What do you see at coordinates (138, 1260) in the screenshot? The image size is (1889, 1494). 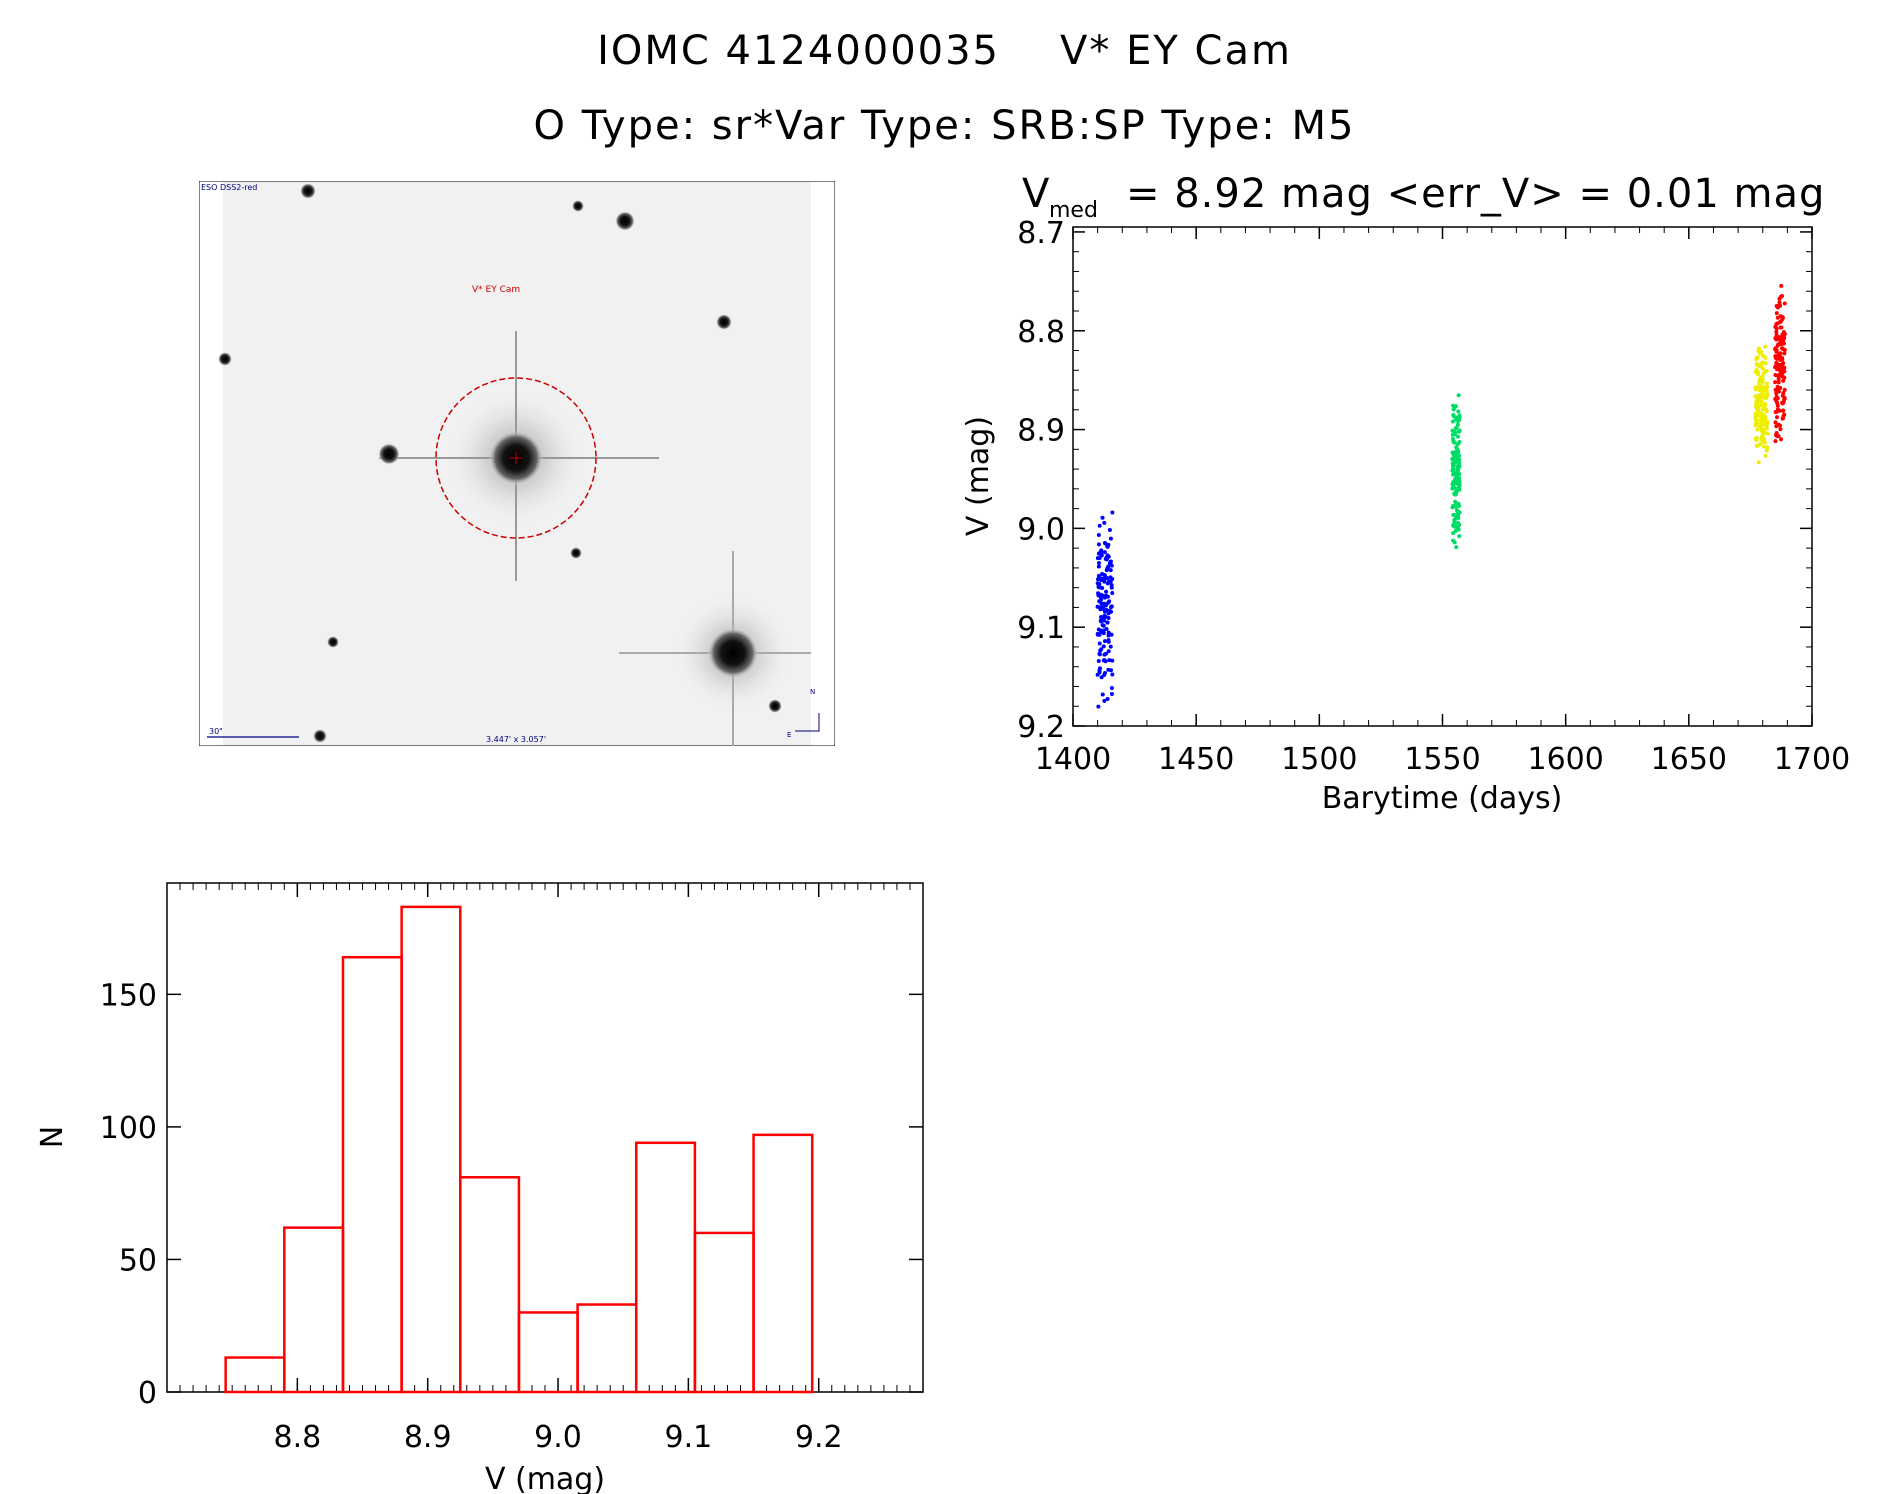 I see `hist-ytick-label: 50` at bounding box center [138, 1260].